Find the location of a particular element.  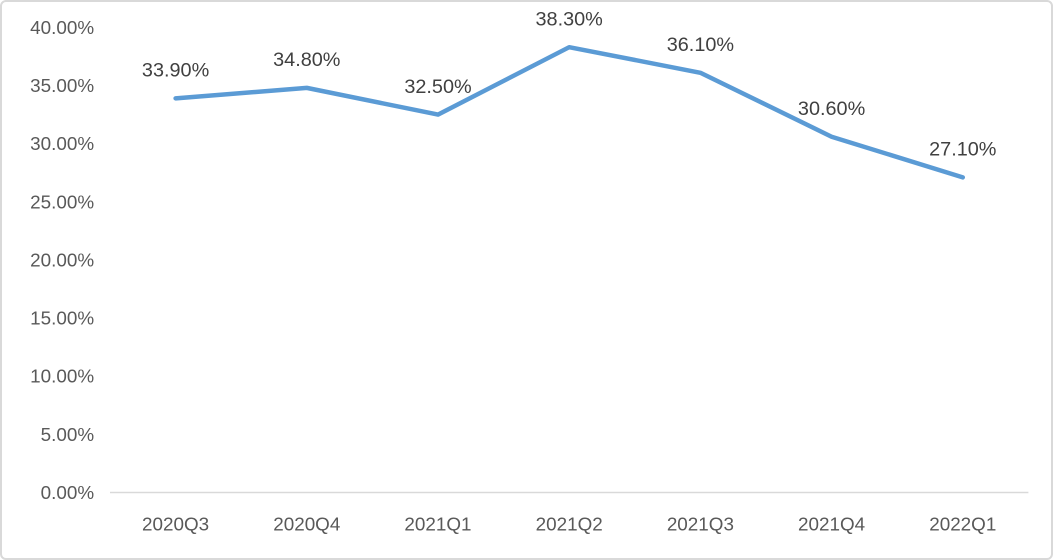

y-axis-tick-label: 15.00% is located at coordinates (62, 318).